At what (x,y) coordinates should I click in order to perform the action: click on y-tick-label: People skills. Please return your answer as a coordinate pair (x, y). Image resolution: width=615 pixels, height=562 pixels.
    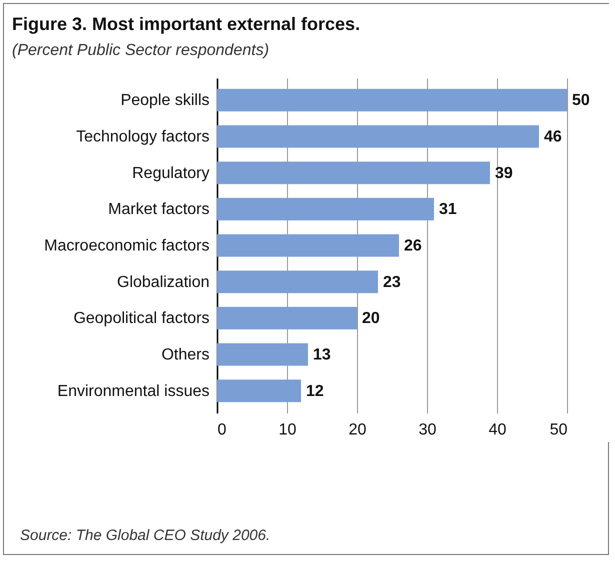
    Looking at the image, I should click on (165, 101).